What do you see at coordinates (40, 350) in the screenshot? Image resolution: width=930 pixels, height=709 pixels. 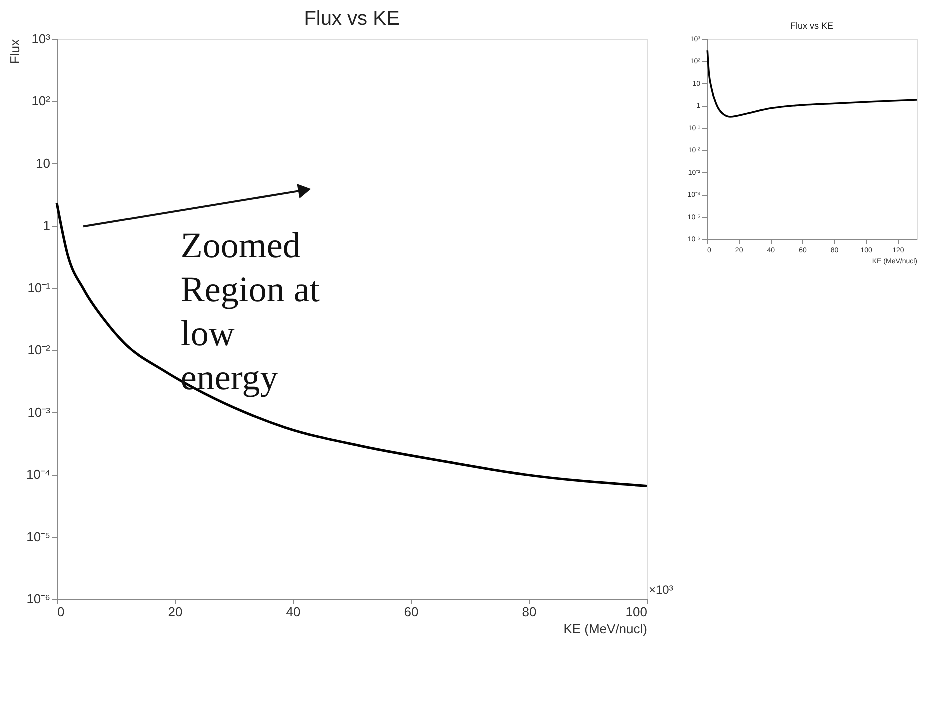 I see `y-tick-label: 10⁻²` at bounding box center [40, 350].